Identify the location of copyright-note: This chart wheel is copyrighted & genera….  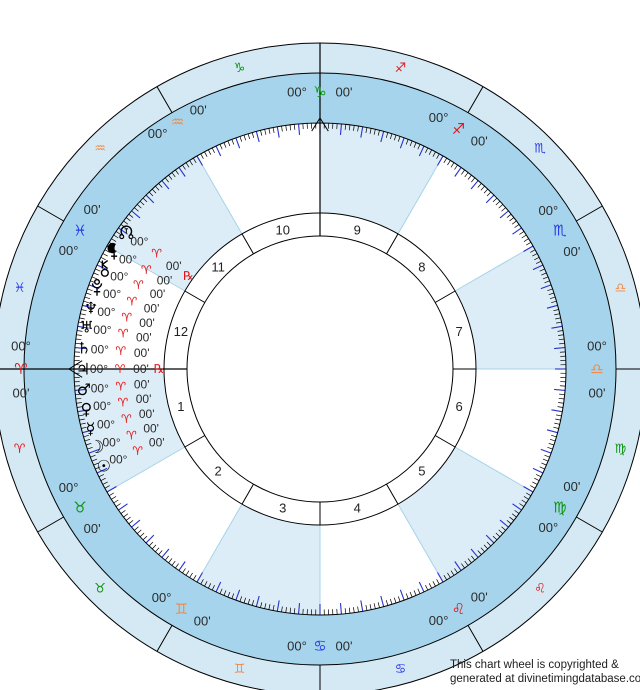
(545, 672).